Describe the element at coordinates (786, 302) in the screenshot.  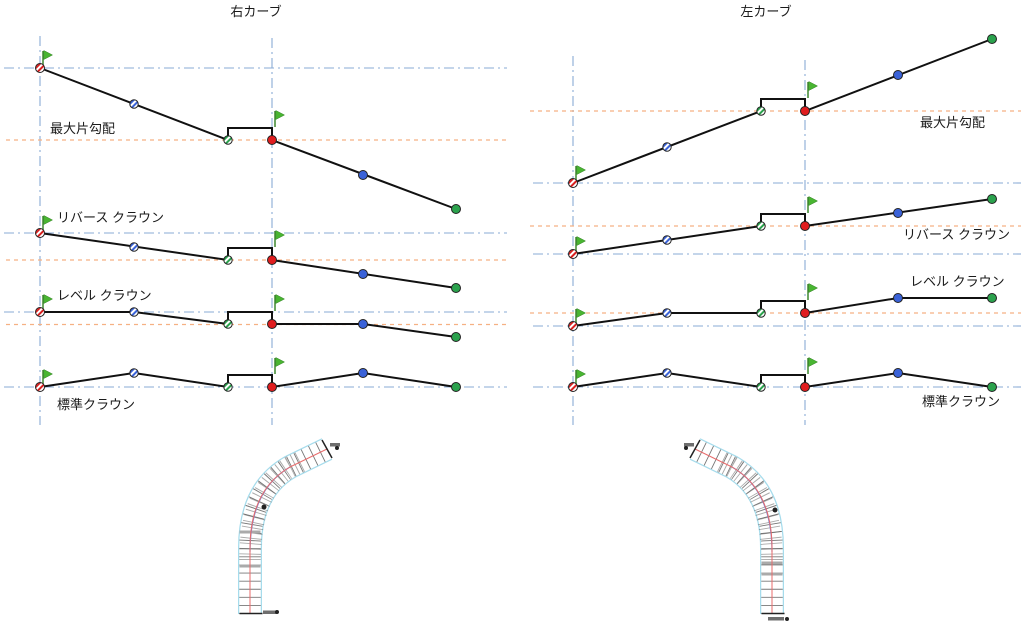
I see `row-level-crown: レベル クラウン` at that location.